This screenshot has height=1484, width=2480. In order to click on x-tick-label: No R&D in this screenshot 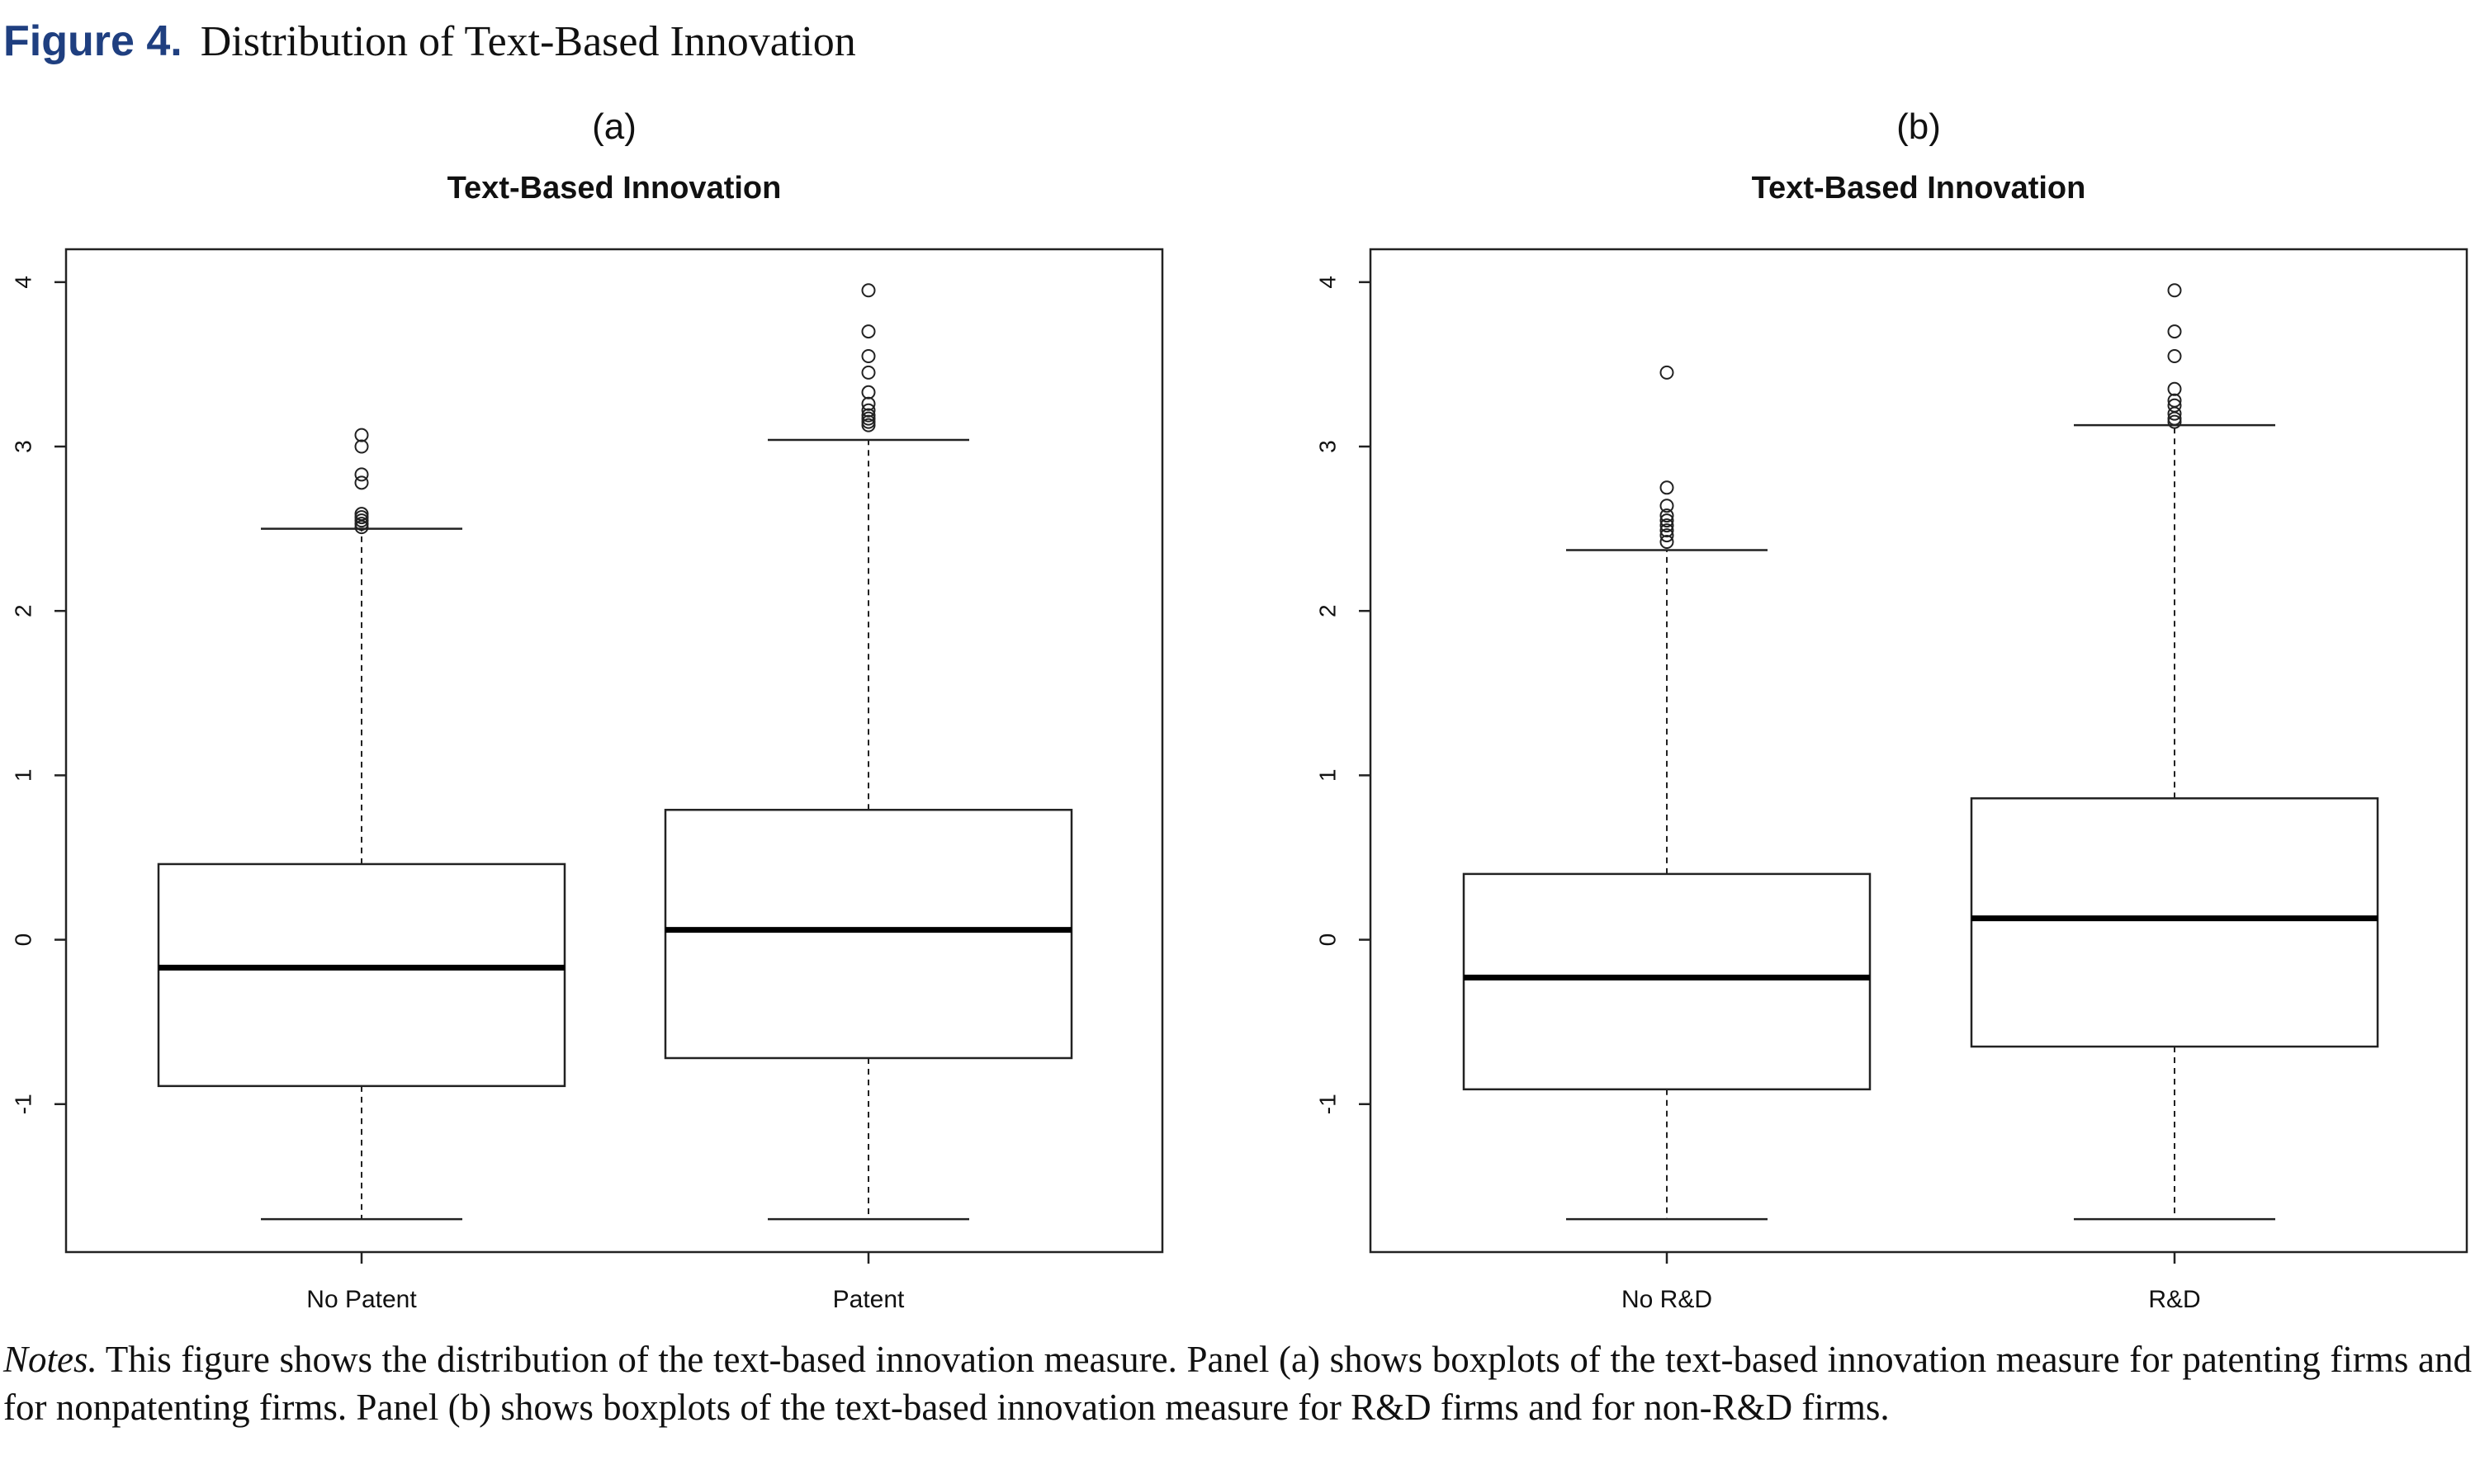, I will do `click(1666, 1299)`.